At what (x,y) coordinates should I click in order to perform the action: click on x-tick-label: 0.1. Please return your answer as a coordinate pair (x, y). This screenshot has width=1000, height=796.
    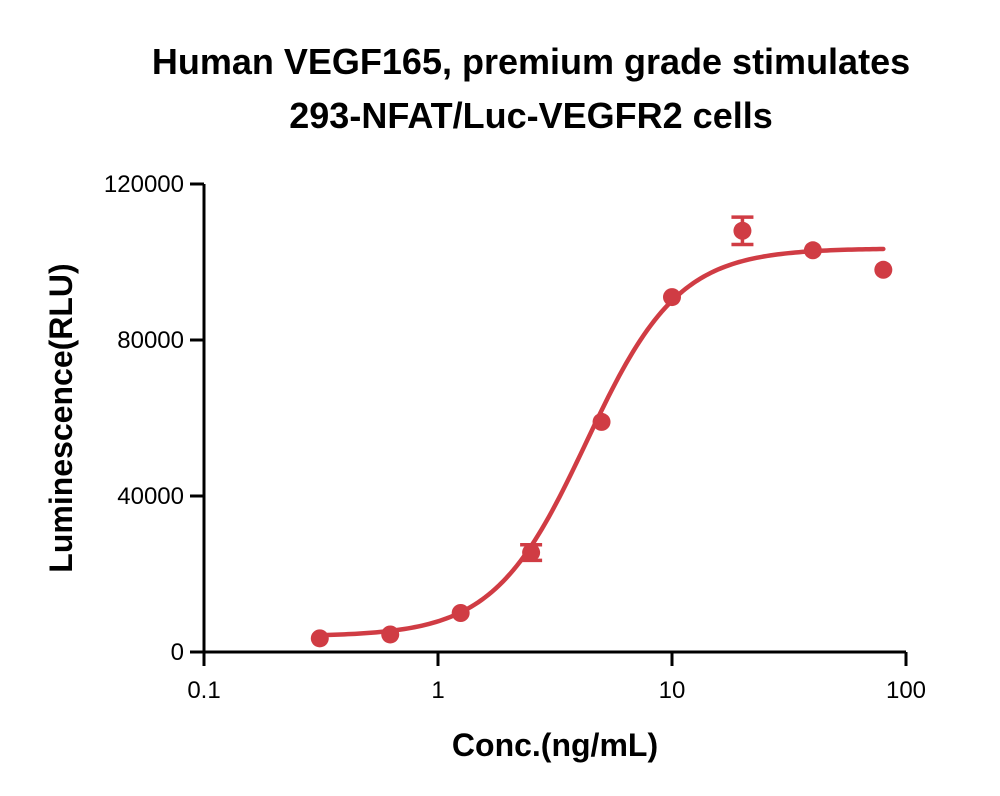
    Looking at the image, I should click on (203, 690).